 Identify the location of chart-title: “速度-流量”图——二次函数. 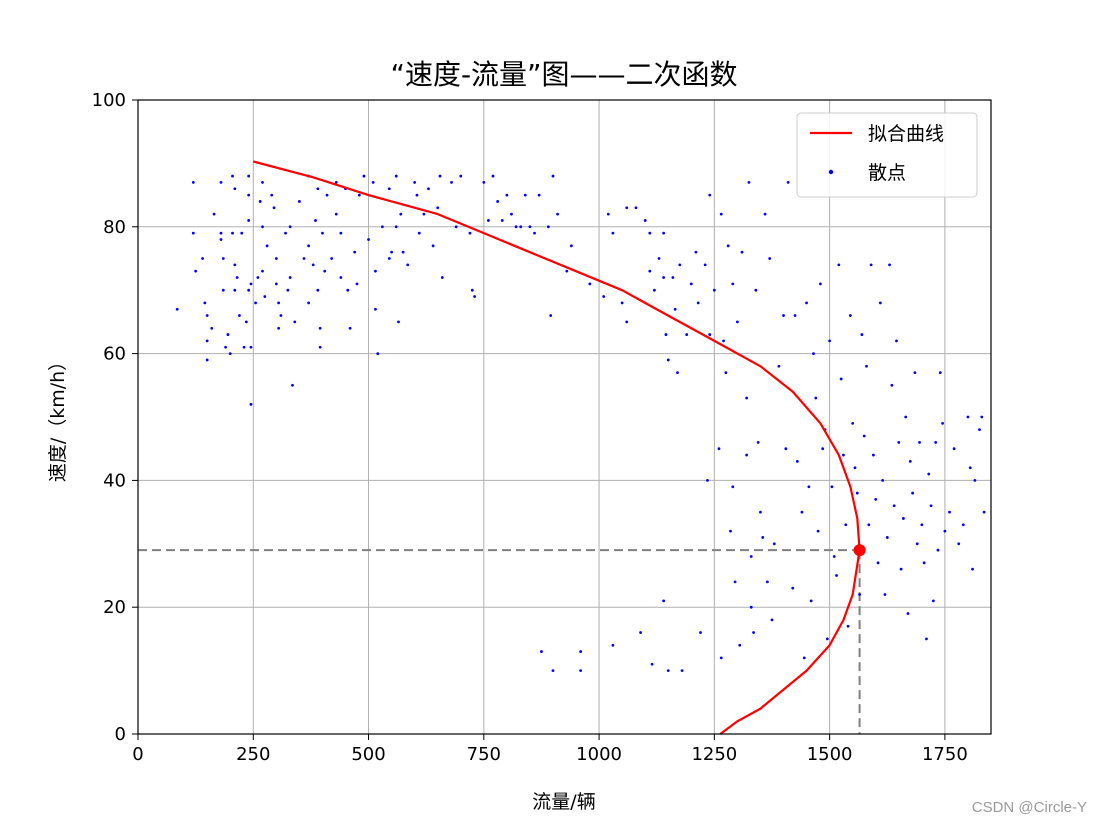
(563, 74).